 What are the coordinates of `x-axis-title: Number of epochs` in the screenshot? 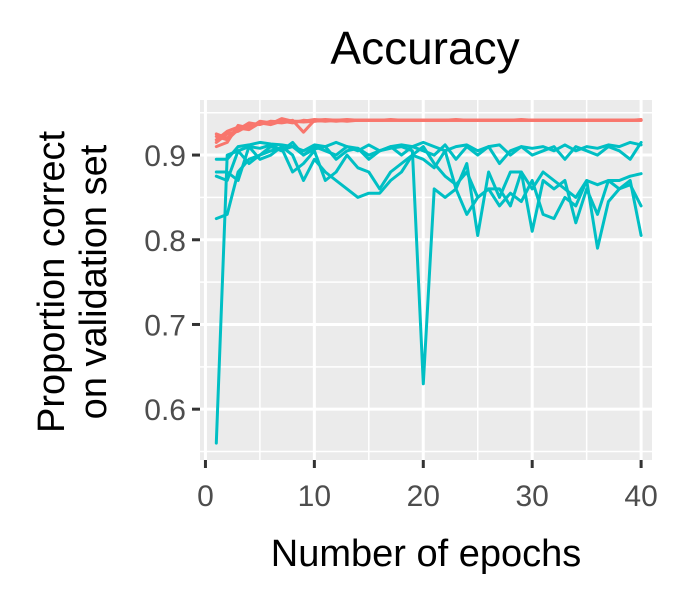 It's located at (426, 554).